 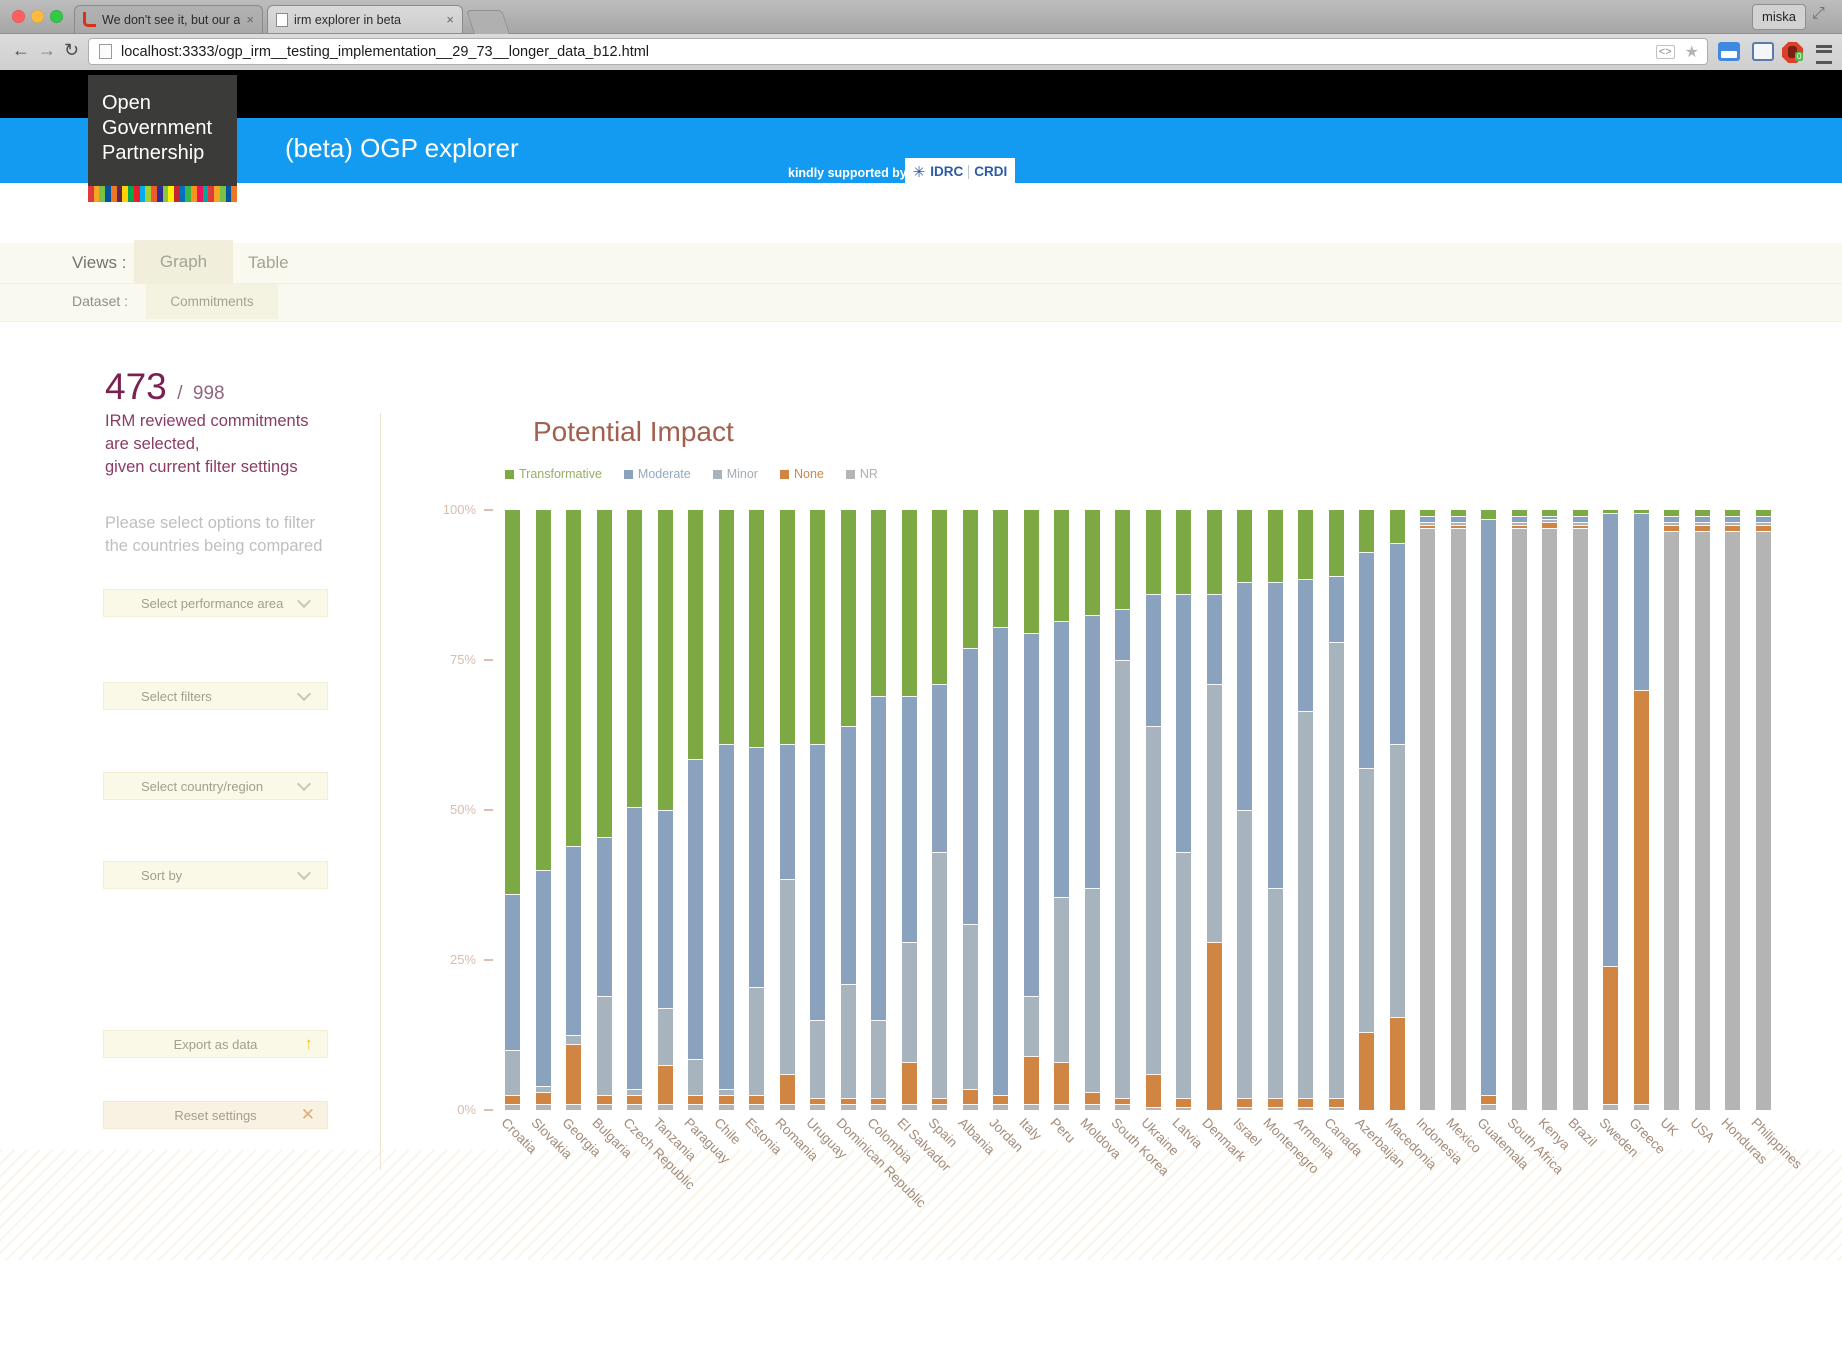 What do you see at coordinates (1549, 810) in the screenshot?
I see `bar-kenya` at bounding box center [1549, 810].